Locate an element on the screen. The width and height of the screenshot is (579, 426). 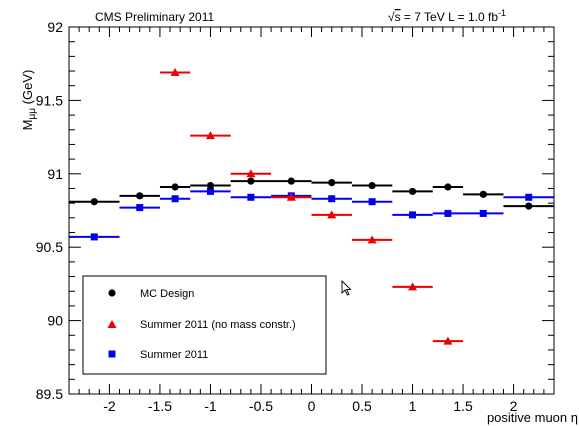
x-tick-label: -1 is located at coordinates (210, 406).